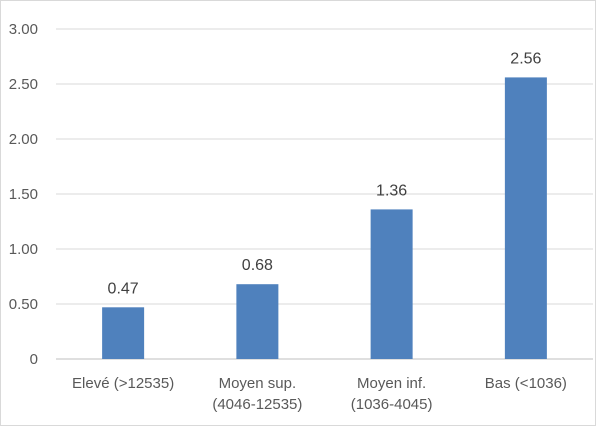  What do you see at coordinates (257, 404) in the screenshot?
I see `x-tick-label: (4046-12535)` at bounding box center [257, 404].